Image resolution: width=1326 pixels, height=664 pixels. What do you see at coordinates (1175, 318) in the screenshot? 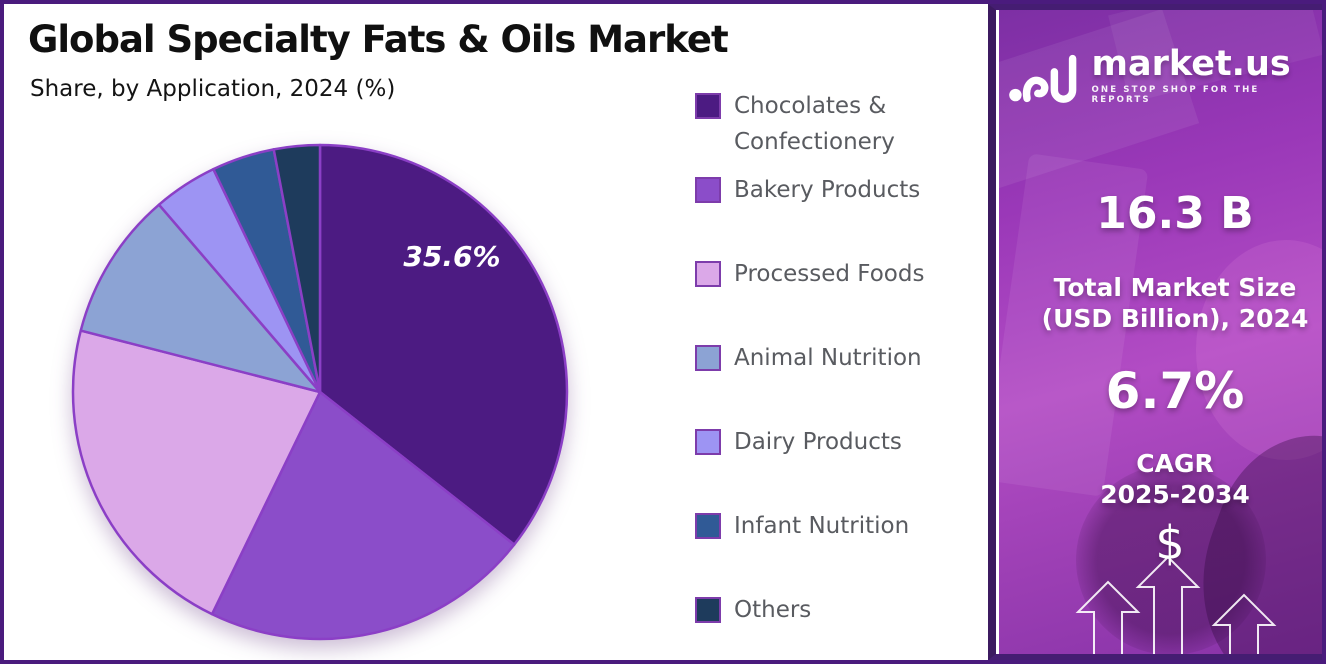
I see `market-size-label-line2: (USD Billion), 2024` at bounding box center [1175, 318].